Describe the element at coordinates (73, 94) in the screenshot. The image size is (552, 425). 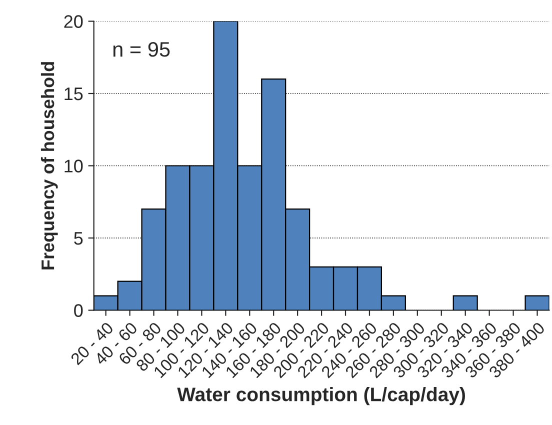
I see `y-tick-label: 15` at that location.